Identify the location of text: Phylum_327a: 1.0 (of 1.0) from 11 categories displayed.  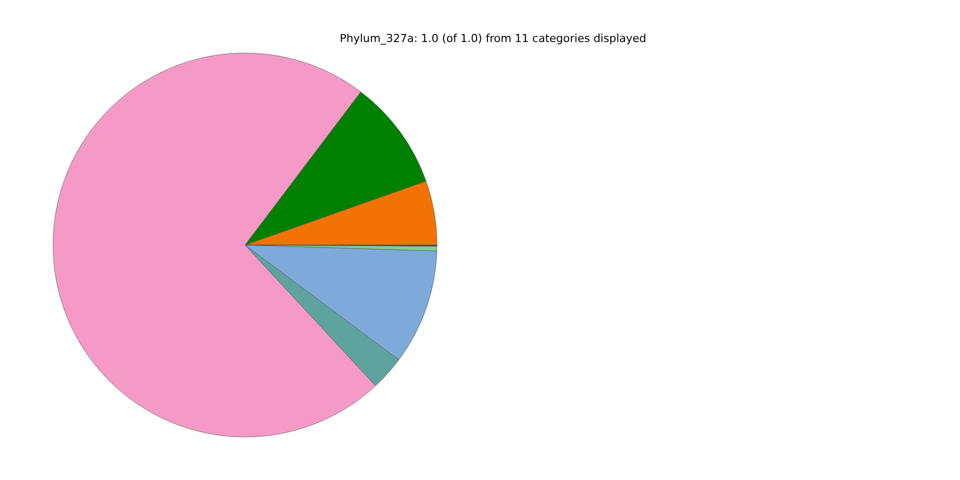
(493, 38).